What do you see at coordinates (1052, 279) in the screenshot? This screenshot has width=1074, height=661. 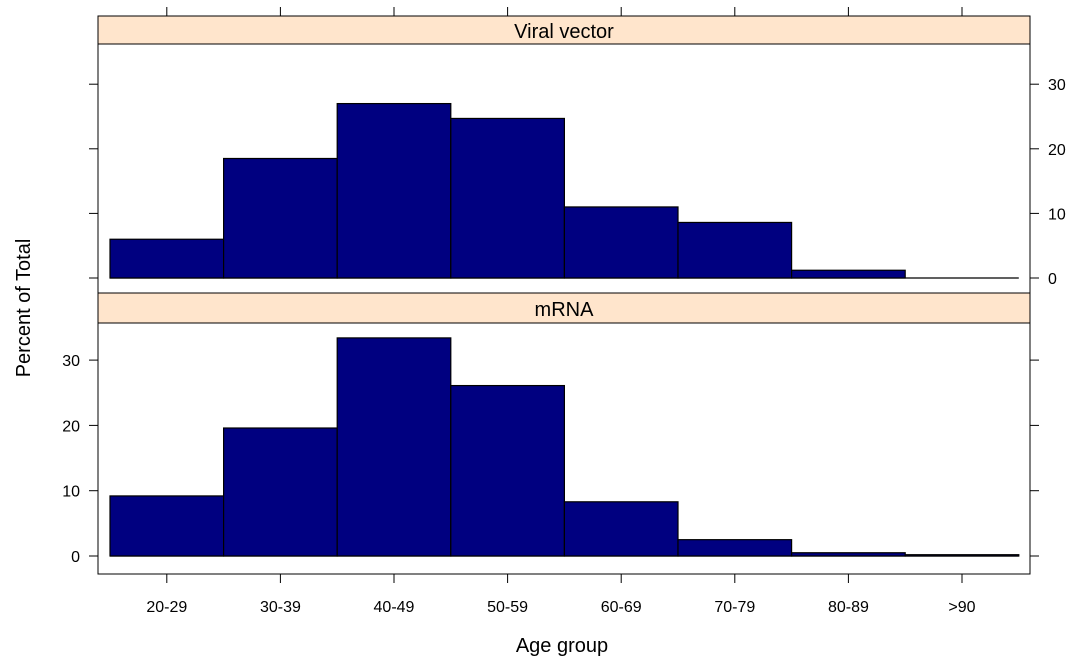 I see `y-tick-label-viral-vector-0: 0` at bounding box center [1052, 279].